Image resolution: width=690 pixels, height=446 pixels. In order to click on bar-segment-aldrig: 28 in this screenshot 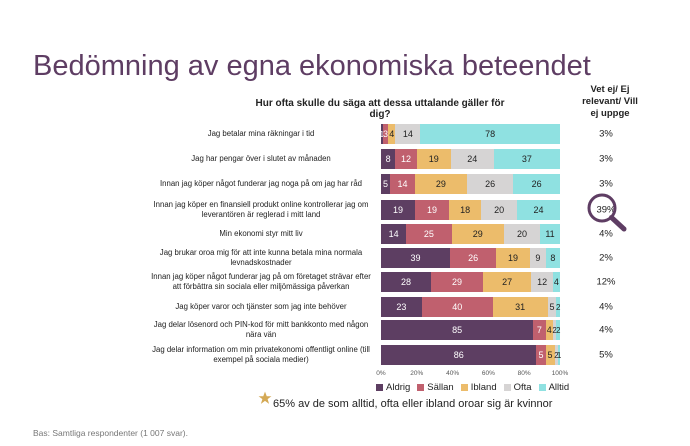, I will do `click(406, 282)`.